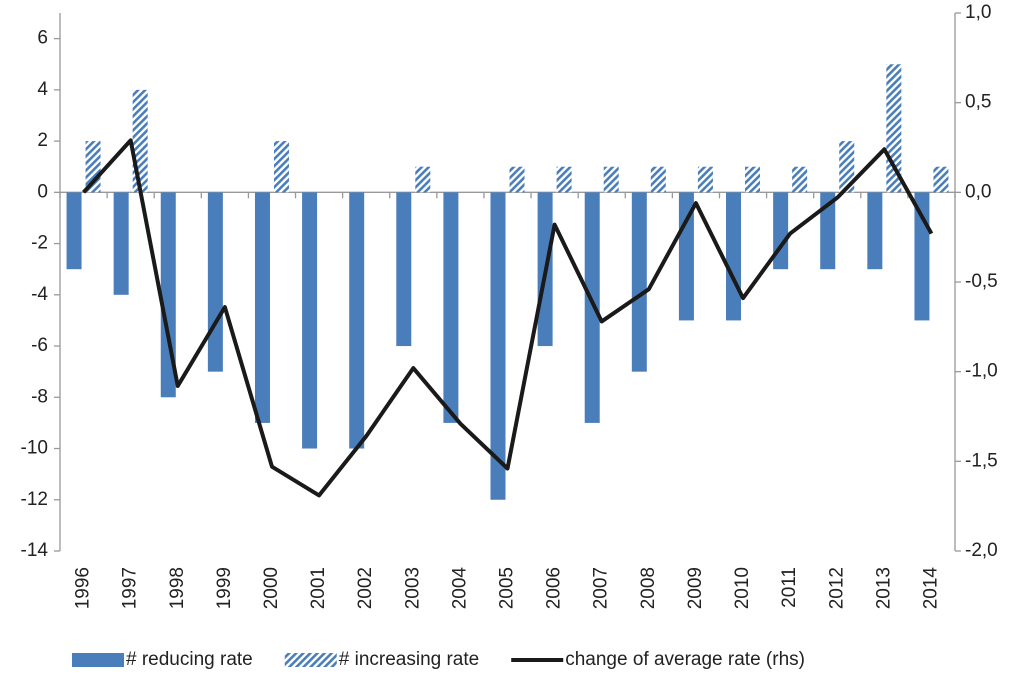 The height and width of the screenshot is (677, 1021). What do you see at coordinates (34, 448) in the screenshot?
I see `y-tick-label: -10` at bounding box center [34, 448].